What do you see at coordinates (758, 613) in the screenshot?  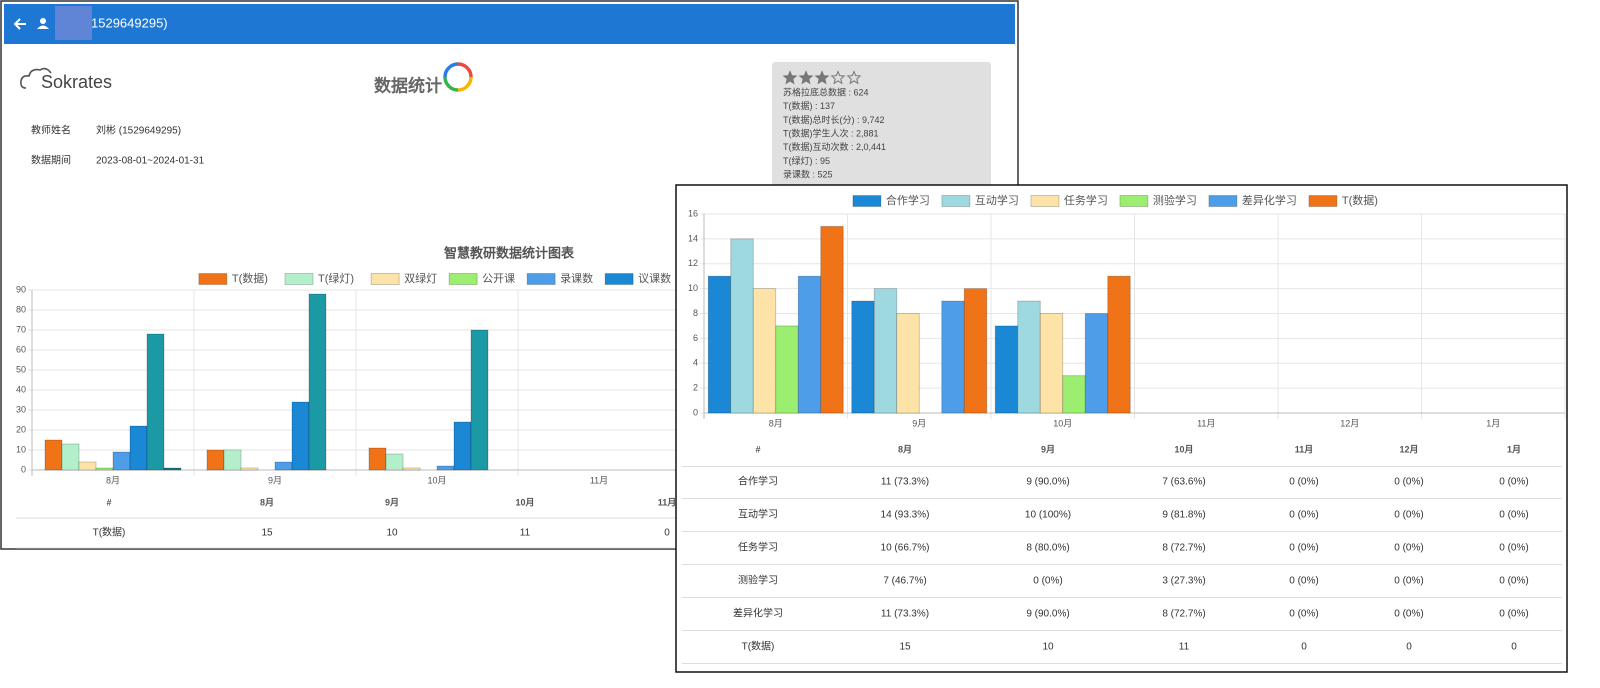 I see `table-cell: 差异化学习` at bounding box center [758, 613].